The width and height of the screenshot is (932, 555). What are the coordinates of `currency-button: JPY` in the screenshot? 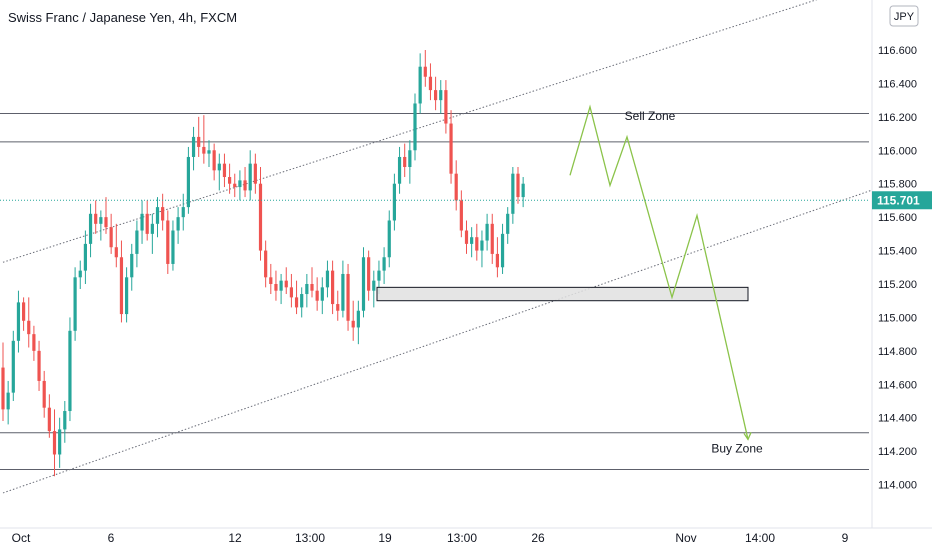 It's located at (904, 16).